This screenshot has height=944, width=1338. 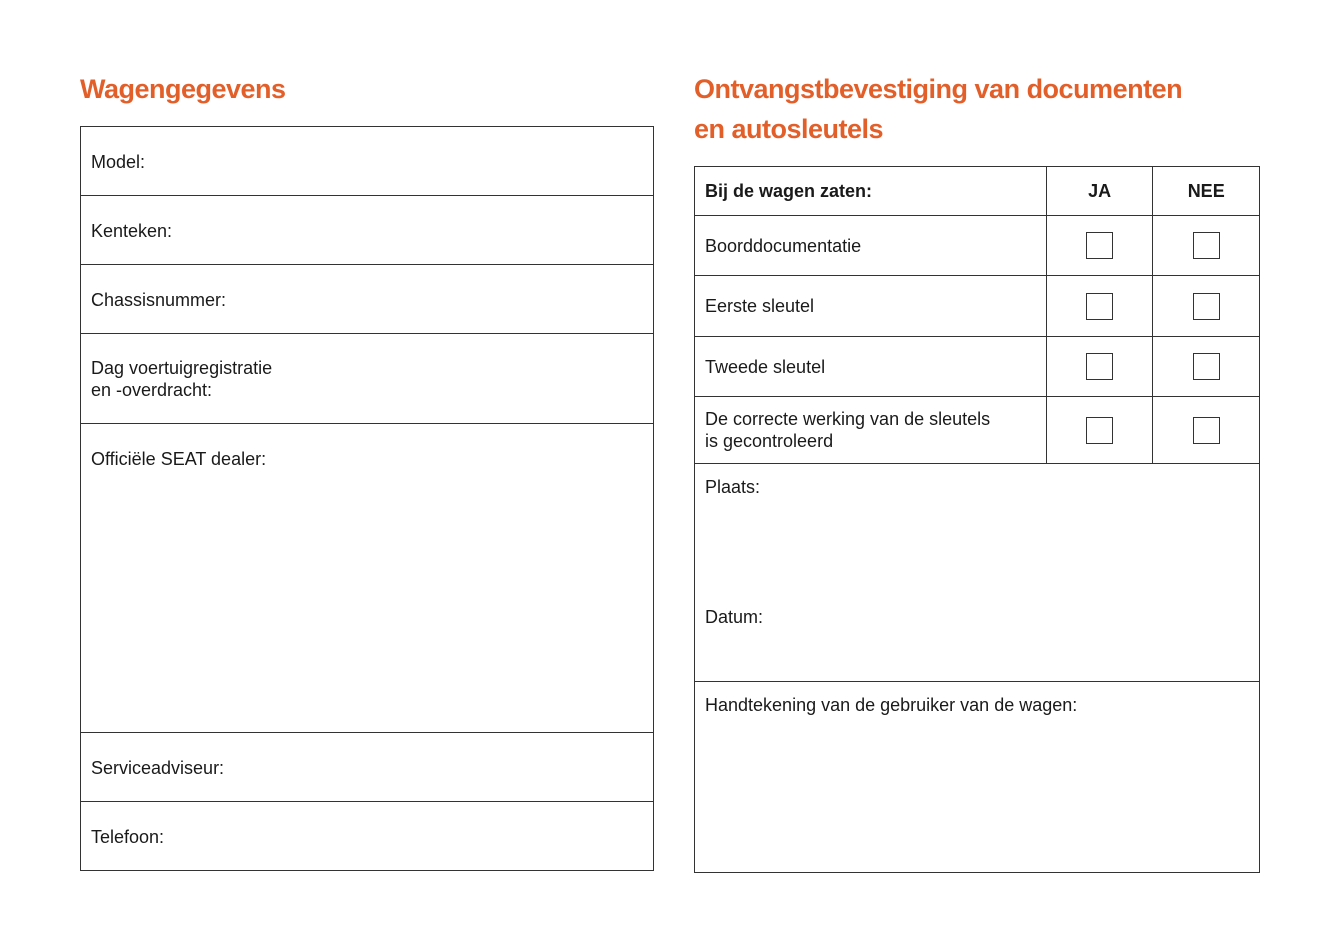 I want to click on place-date-row: Plaats: Datum:, so click(x=977, y=572).